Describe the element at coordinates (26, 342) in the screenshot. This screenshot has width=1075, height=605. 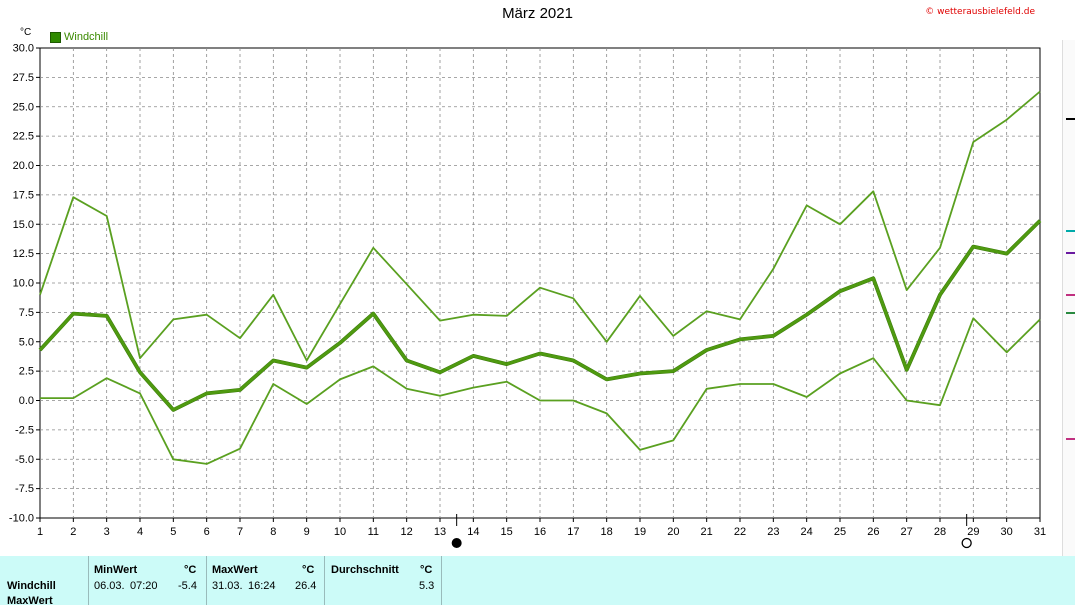
I see `y-tick-label: 5.0` at that location.